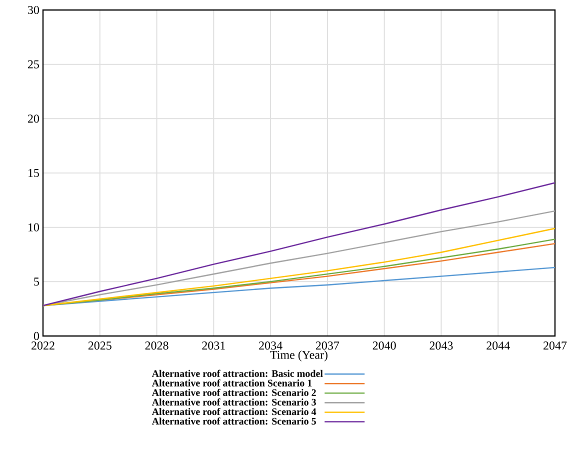 Image resolution: width=574 pixels, height=466 pixels. Describe the element at coordinates (232, 382) in the screenshot. I see `legend-label: Alternative roof attraction Scenario 1` at that location.